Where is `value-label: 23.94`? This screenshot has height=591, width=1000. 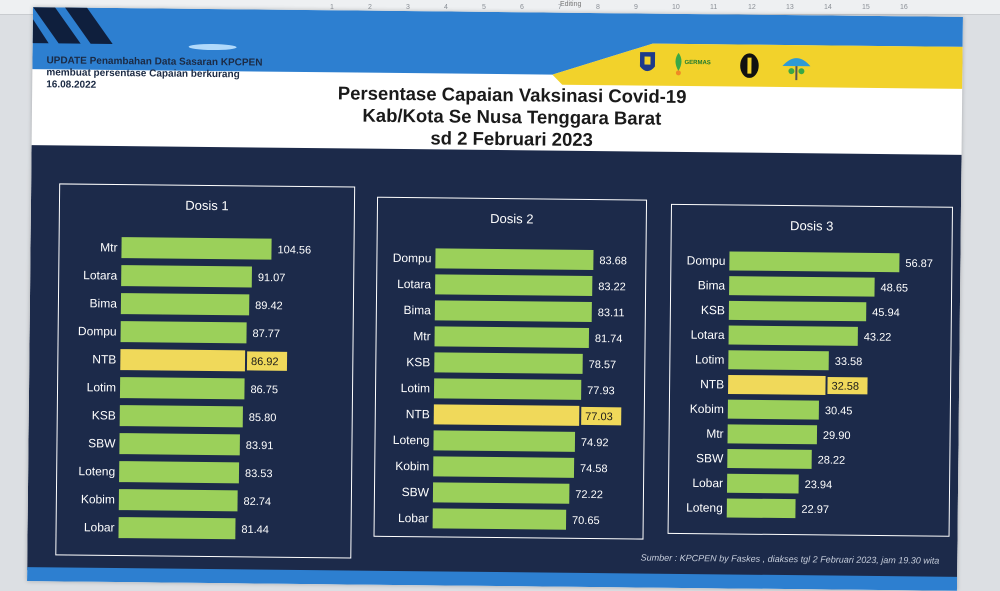
value-label: 23.94 is located at coordinates (819, 485).